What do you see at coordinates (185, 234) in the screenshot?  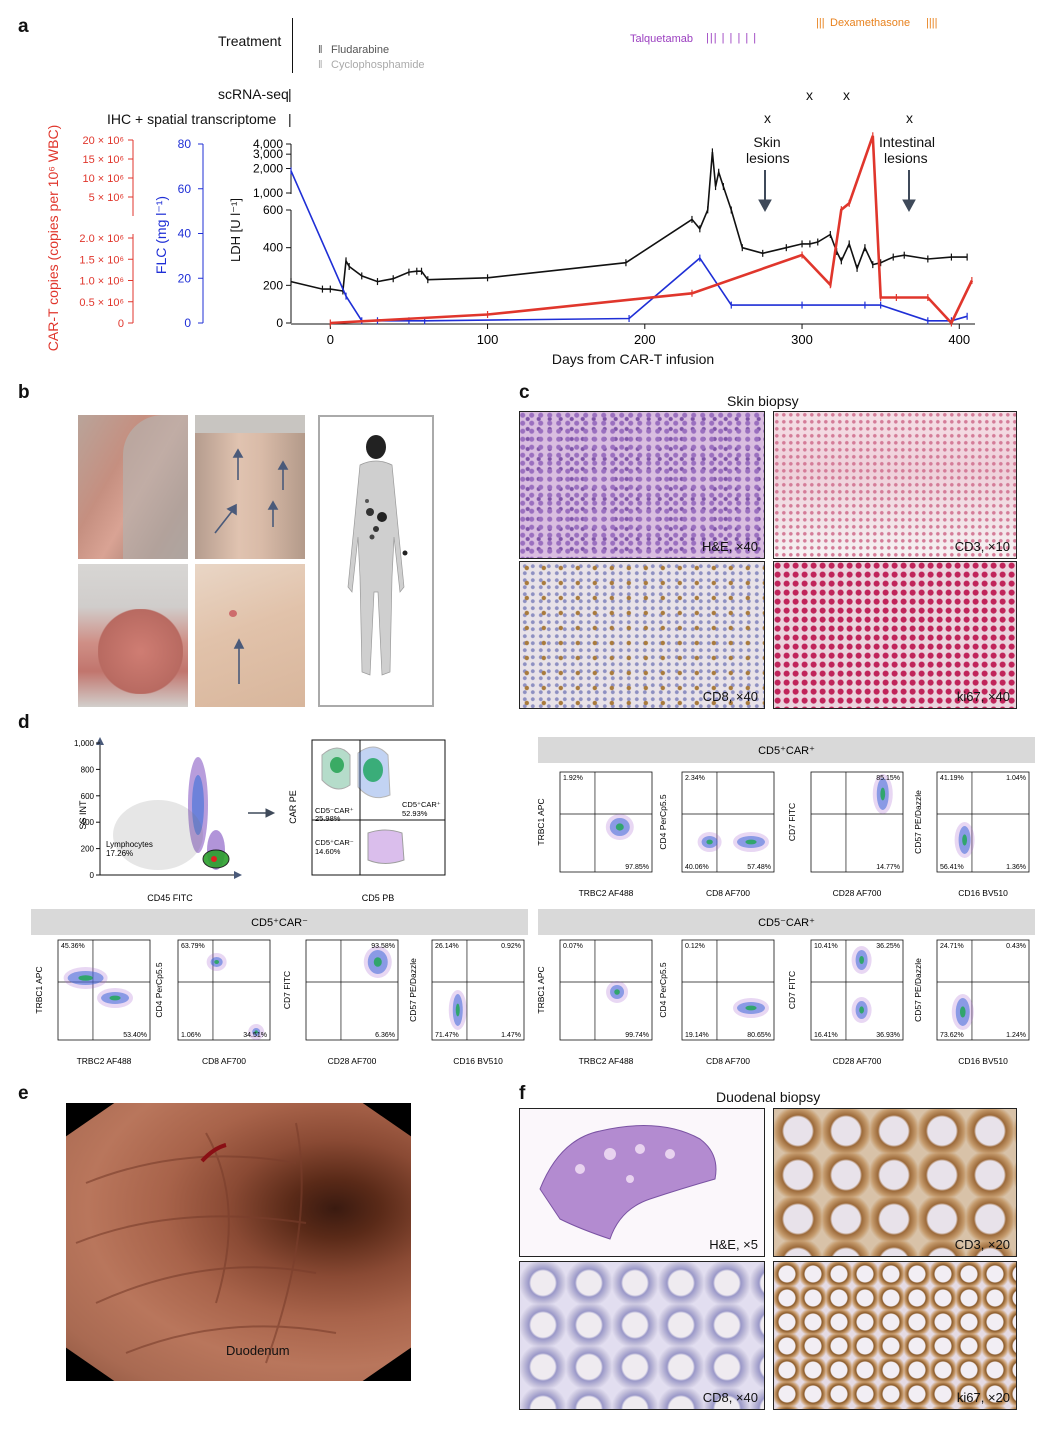 I see `flc-tick-label: 40` at bounding box center [185, 234].